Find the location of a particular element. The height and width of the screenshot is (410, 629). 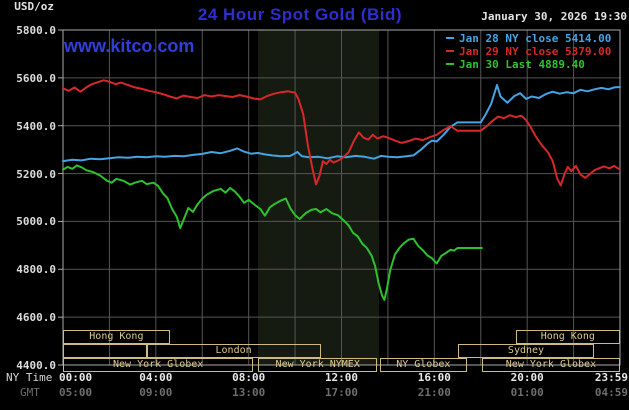

ny-time-tick: 16:00 is located at coordinates (434, 377).